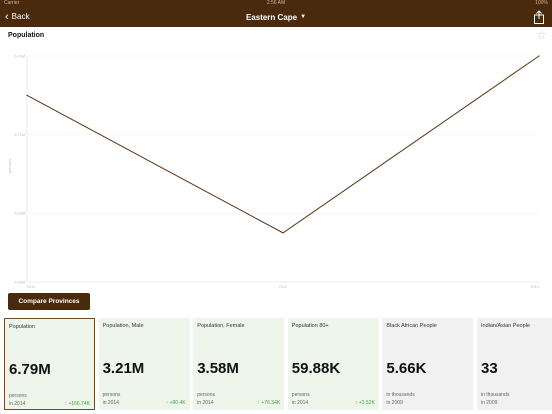 This screenshot has height=414, width=552. What do you see at coordinates (20, 16) in the screenshot?
I see `back-label: Back` at bounding box center [20, 16].